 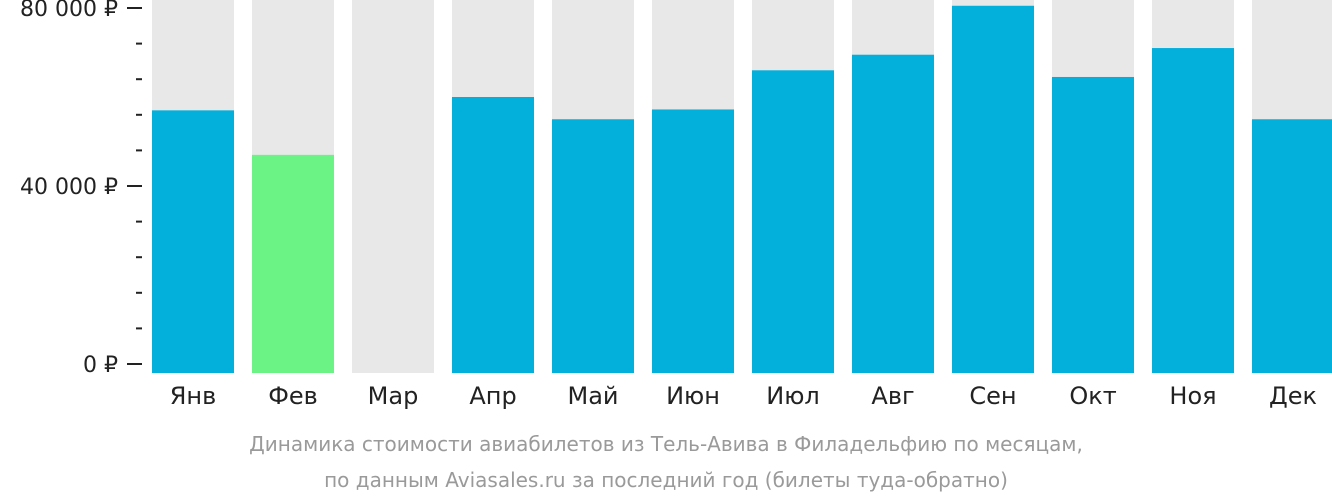 What do you see at coordinates (793, 396) in the screenshot?
I see `x-tick-label-7: Июл` at bounding box center [793, 396].